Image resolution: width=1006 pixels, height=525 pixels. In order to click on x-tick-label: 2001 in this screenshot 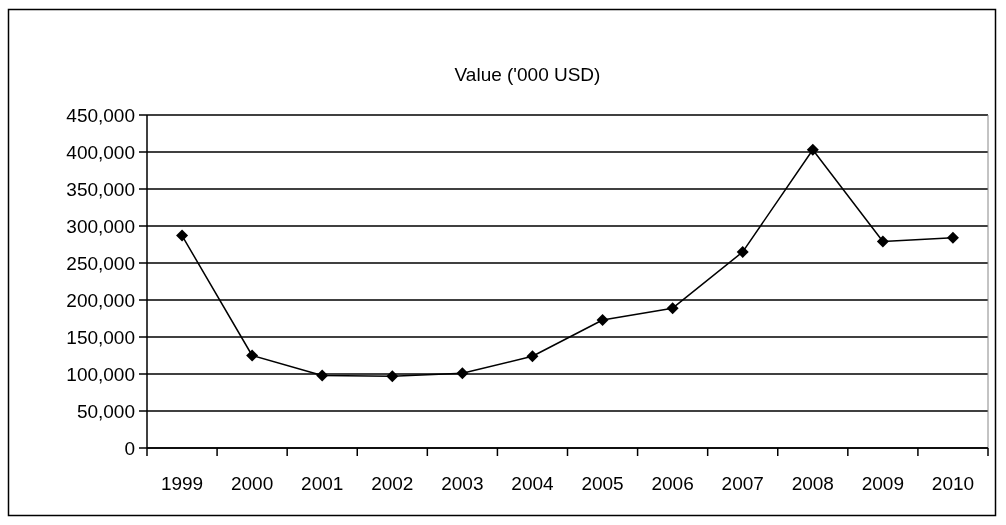, I will do `click(322, 483)`.